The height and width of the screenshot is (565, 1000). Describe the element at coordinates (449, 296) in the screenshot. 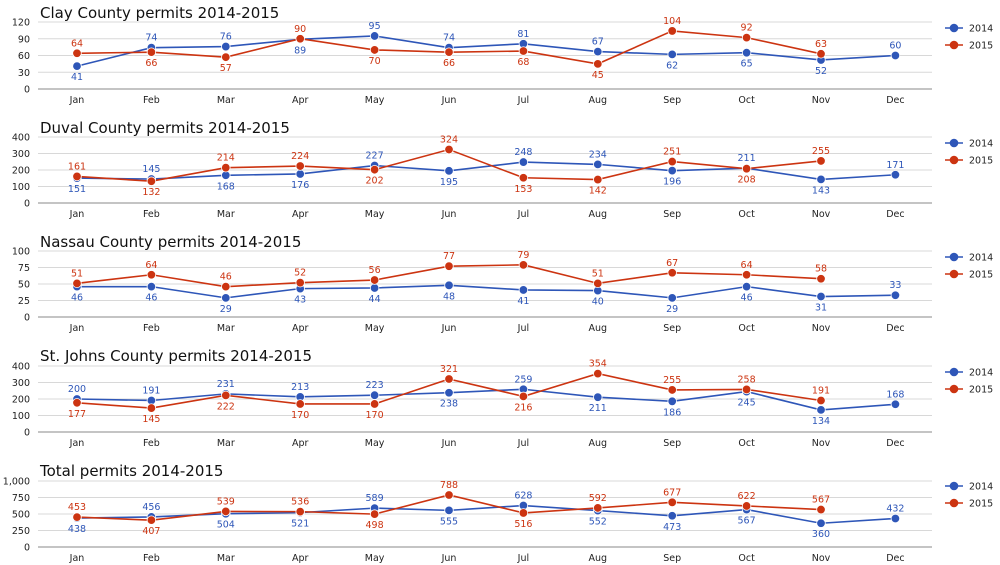

I see `data-label: 48` at that location.